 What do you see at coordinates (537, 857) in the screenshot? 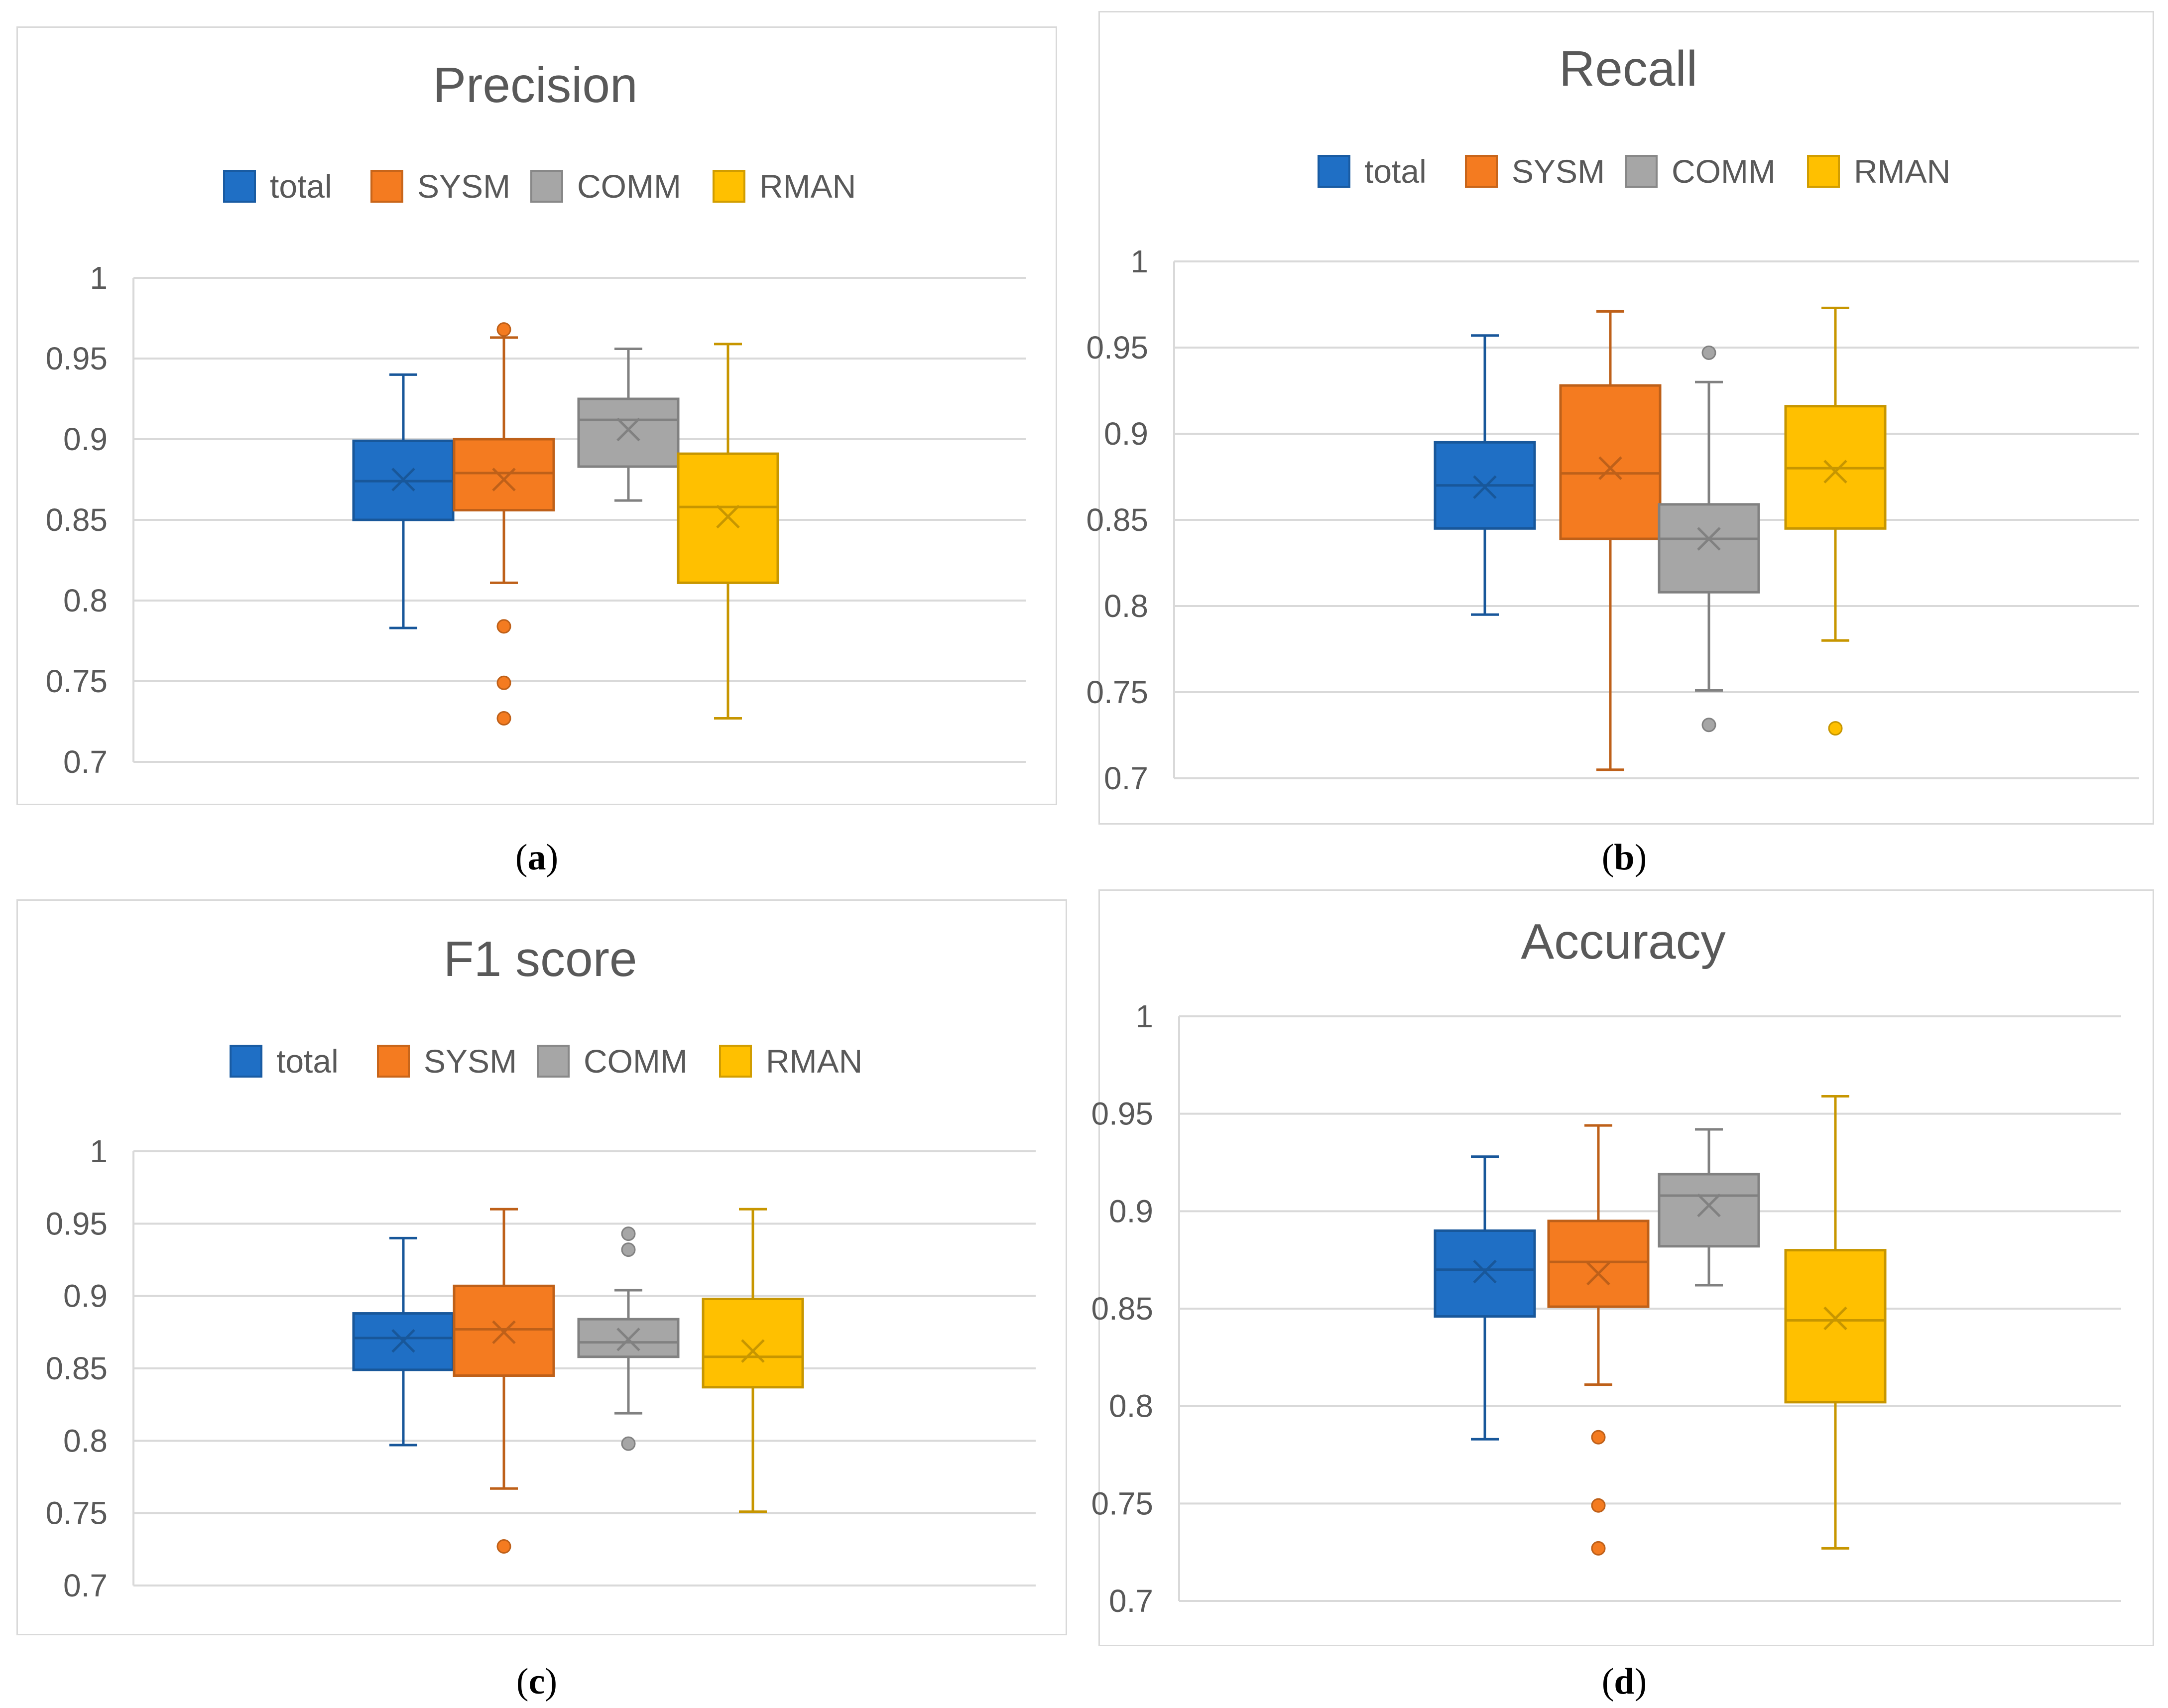
I see `caption-a: (a)` at bounding box center [537, 857].